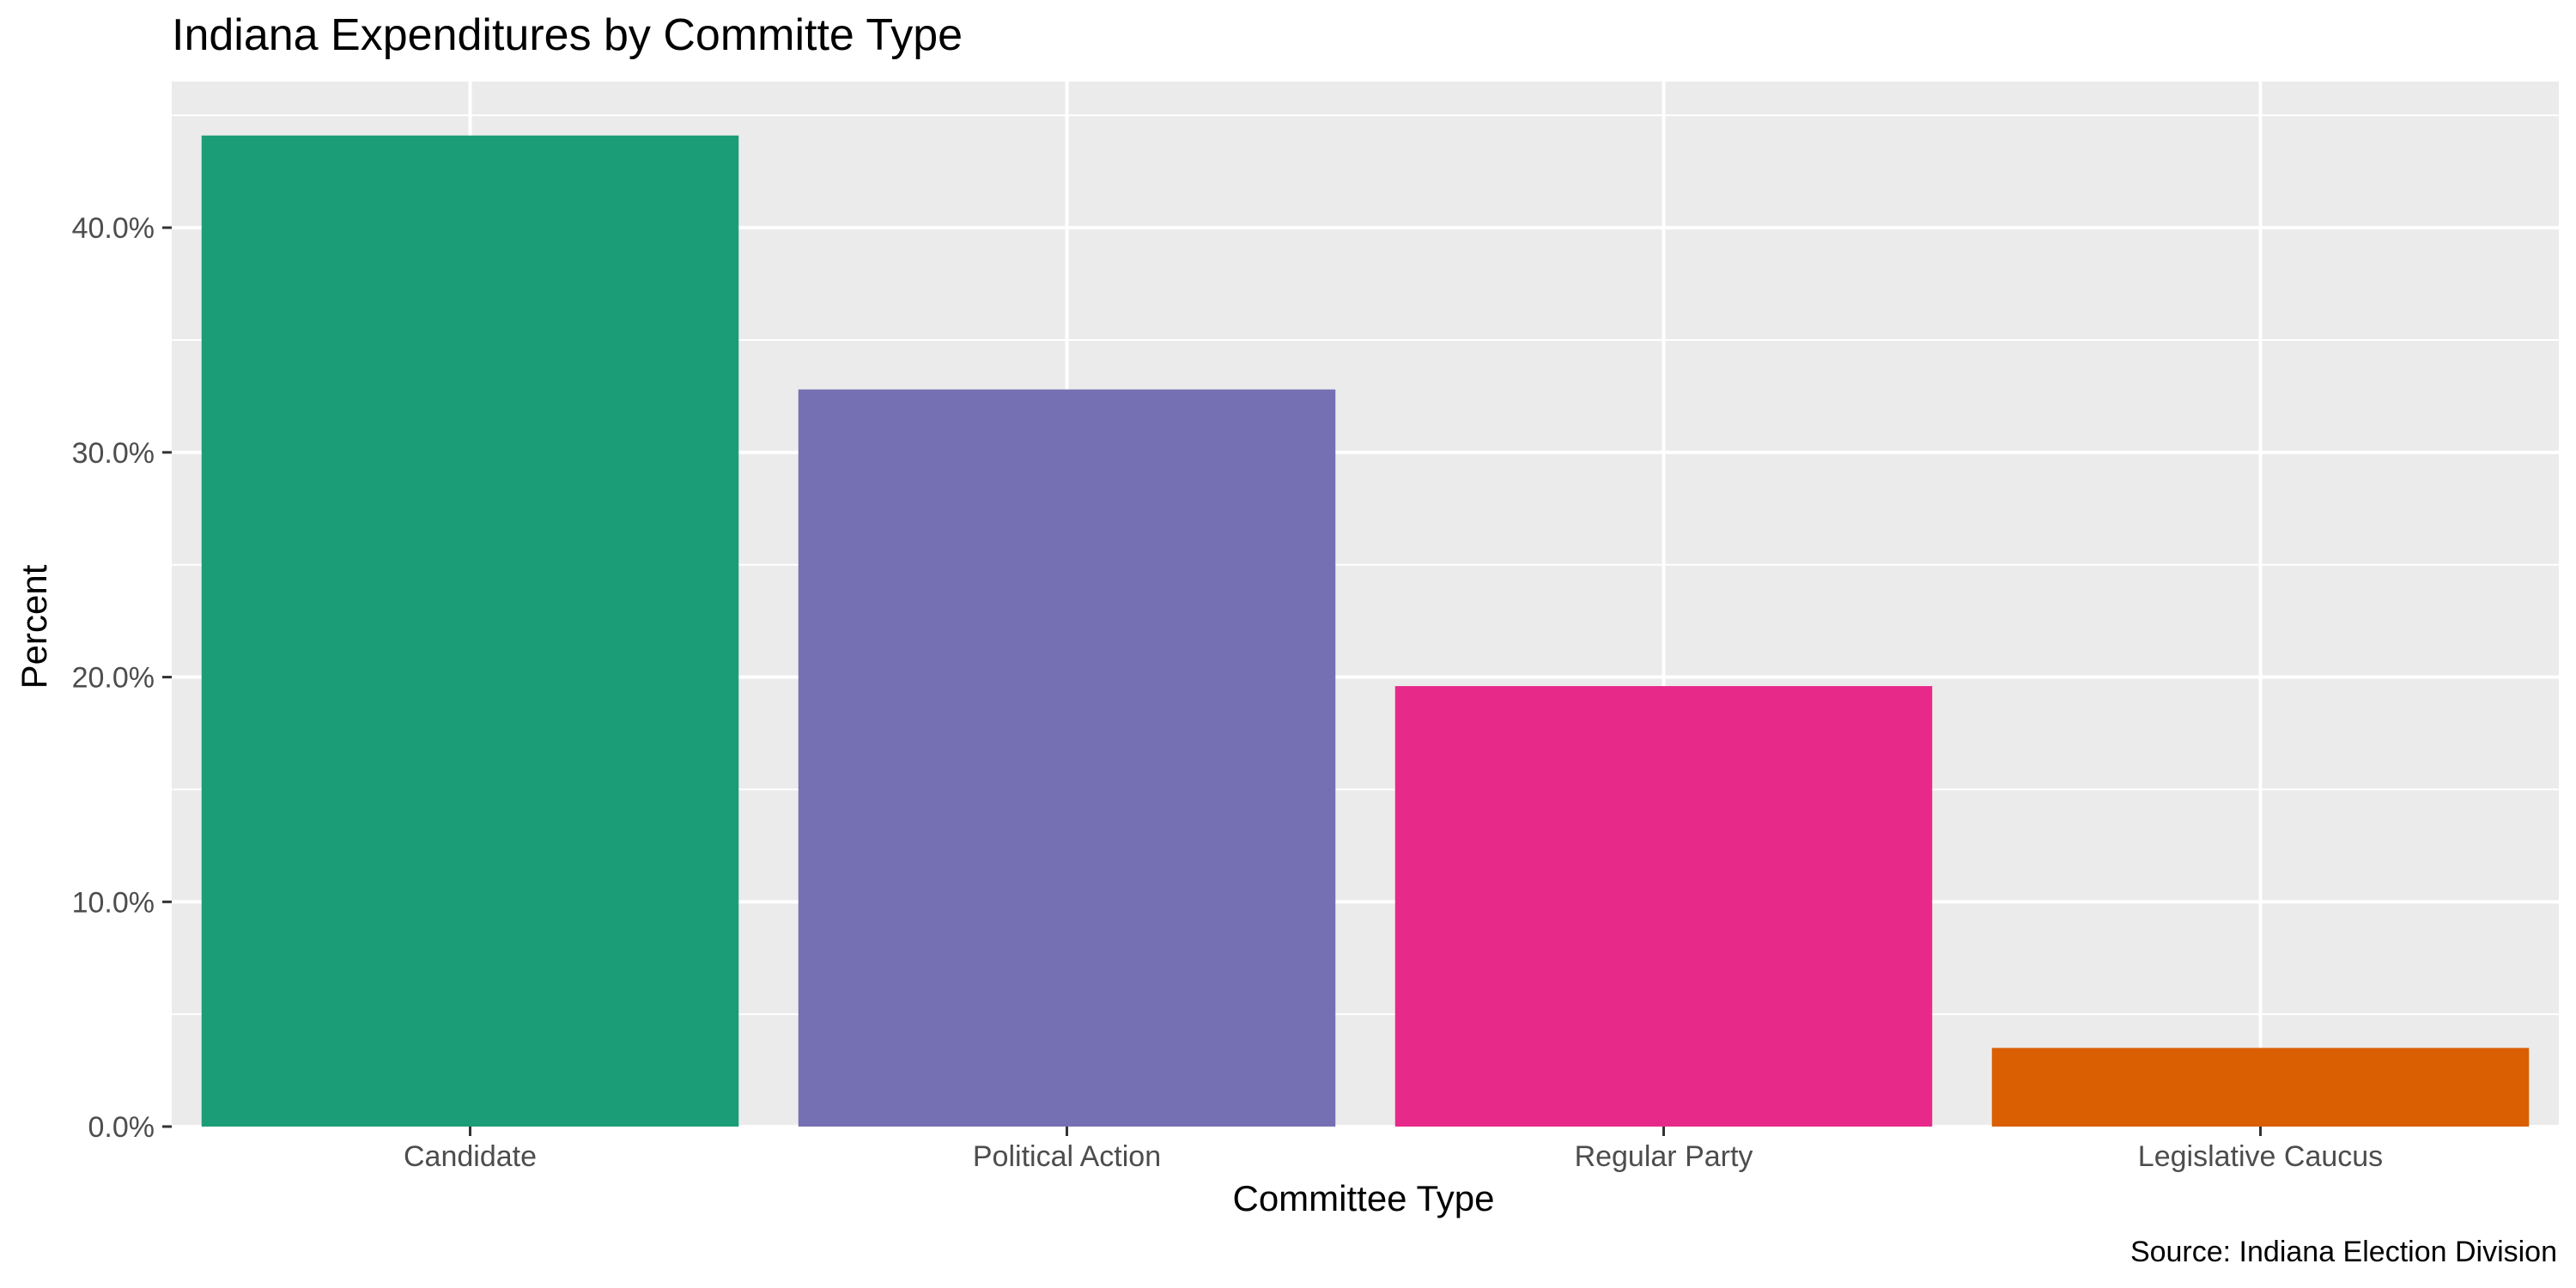  Describe the element at coordinates (1664, 1156) in the screenshot. I see `x-tick-label: Regular Party` at that location.